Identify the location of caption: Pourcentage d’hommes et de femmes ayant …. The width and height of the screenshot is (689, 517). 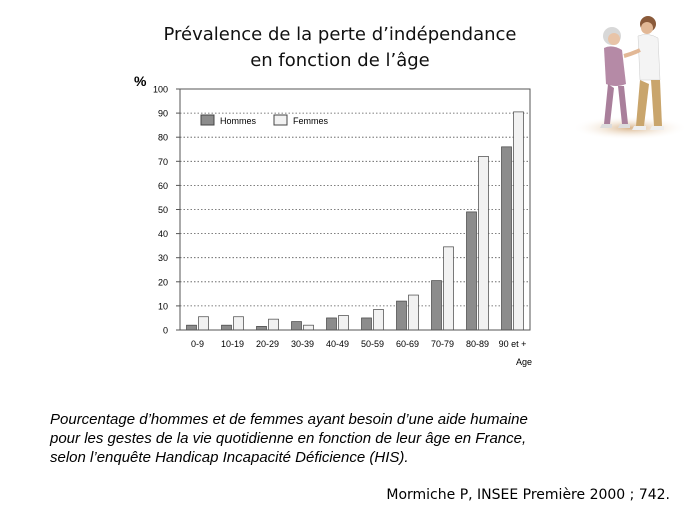
(350, 438).